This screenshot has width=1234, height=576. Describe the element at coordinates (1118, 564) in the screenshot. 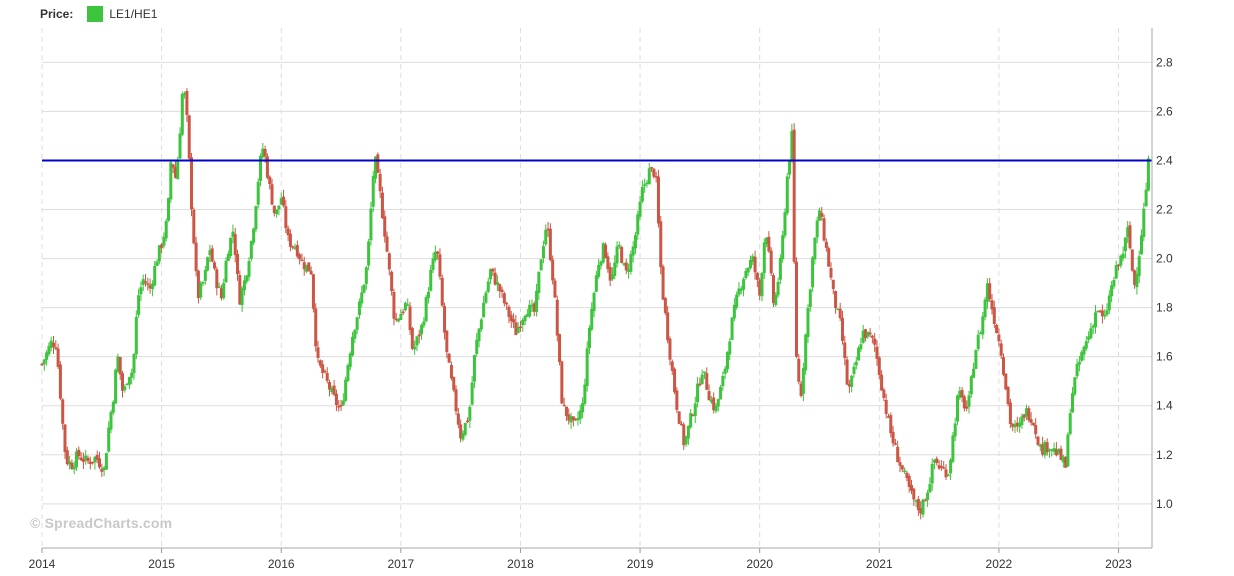

I see `x-tick-label: 2023` at that location.